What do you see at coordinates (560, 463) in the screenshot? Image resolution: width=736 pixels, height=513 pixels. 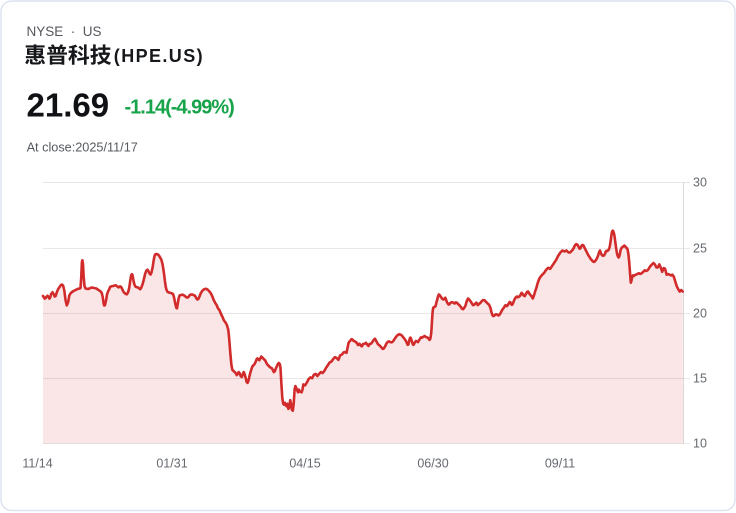 I see `svg-text: 09/11` at bounding box center [560, 463].